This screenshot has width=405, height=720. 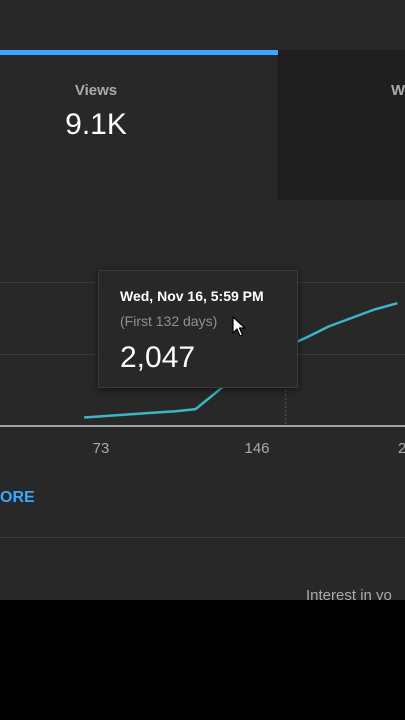 I want to click on views-value: 9.1K, so click(x=96, y=124).